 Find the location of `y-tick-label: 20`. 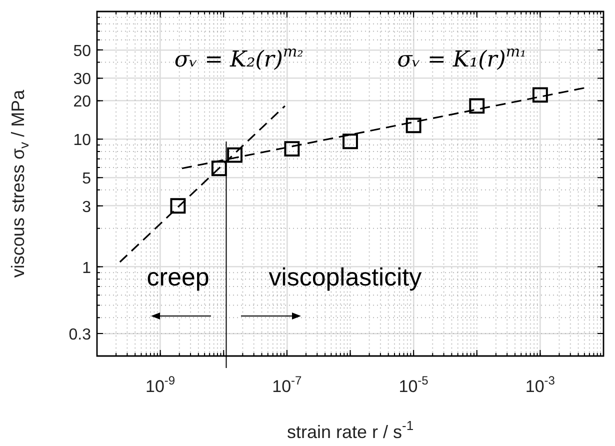

y-tick-label: 20 is located at coordinates (82, 102).